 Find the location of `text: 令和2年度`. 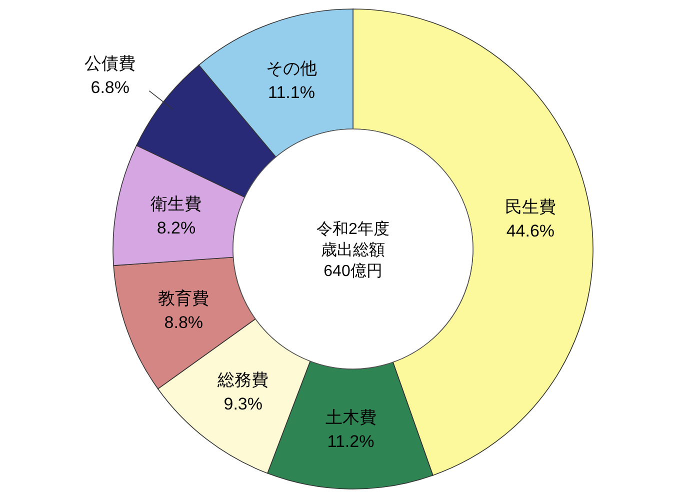

text: 令和2年度 is located at coordinates (353, 229).